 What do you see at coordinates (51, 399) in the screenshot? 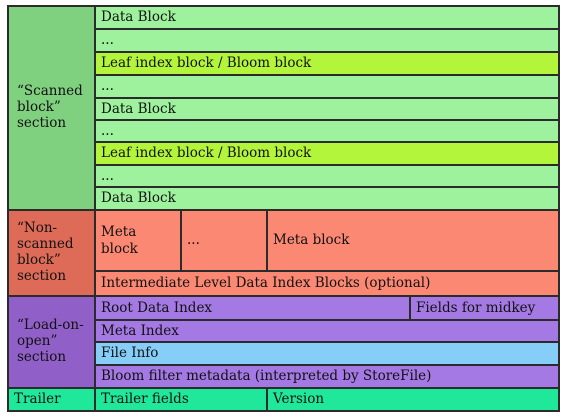
I see `trailer-label: Trailer` at bounding box center [51, 399].